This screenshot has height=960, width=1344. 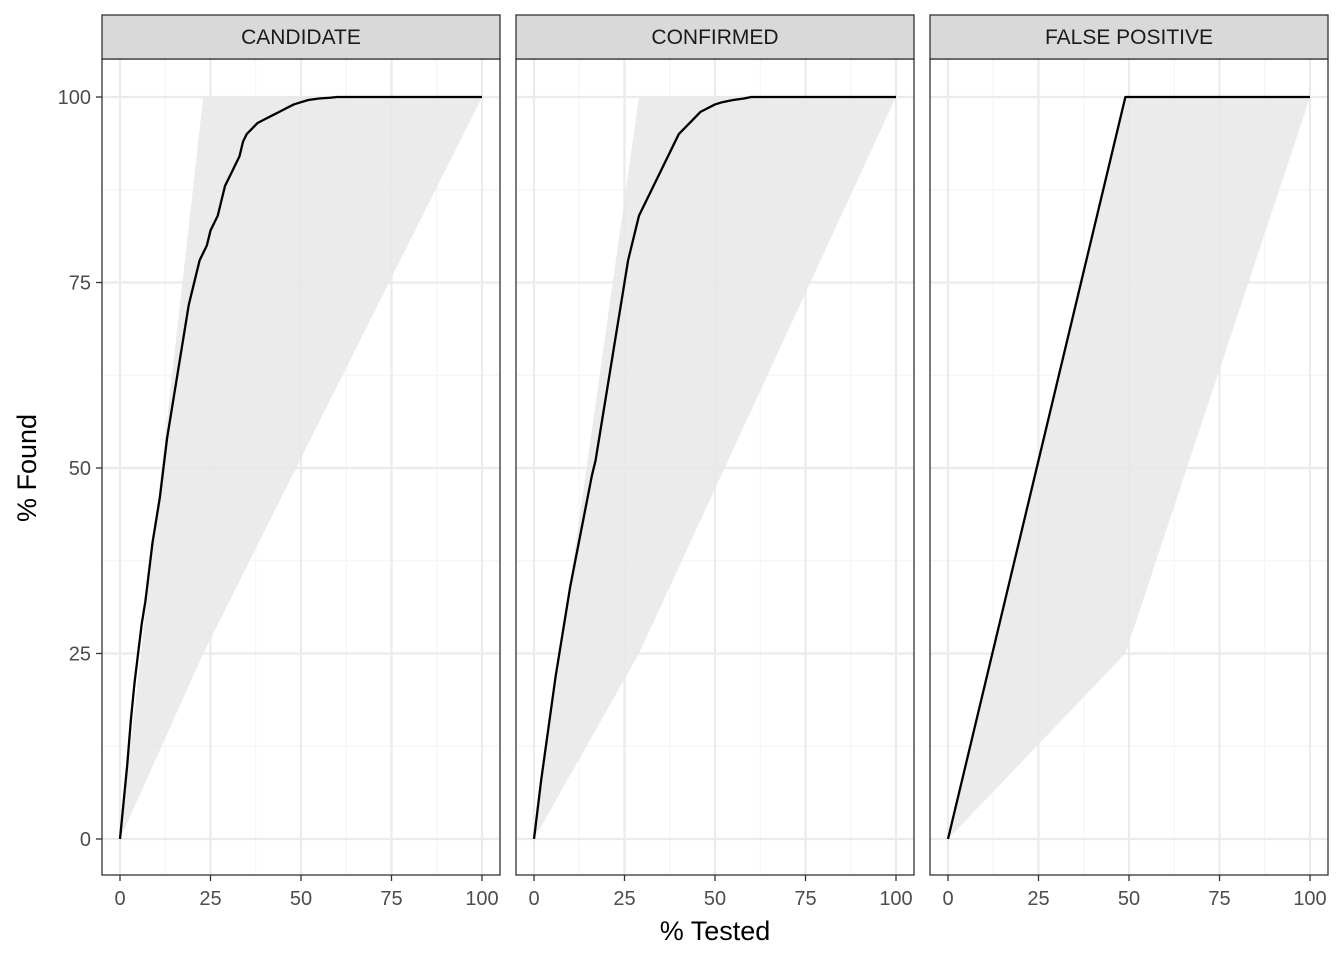 I want to click on y-tick-label: 50, so click(x=80, y=469).